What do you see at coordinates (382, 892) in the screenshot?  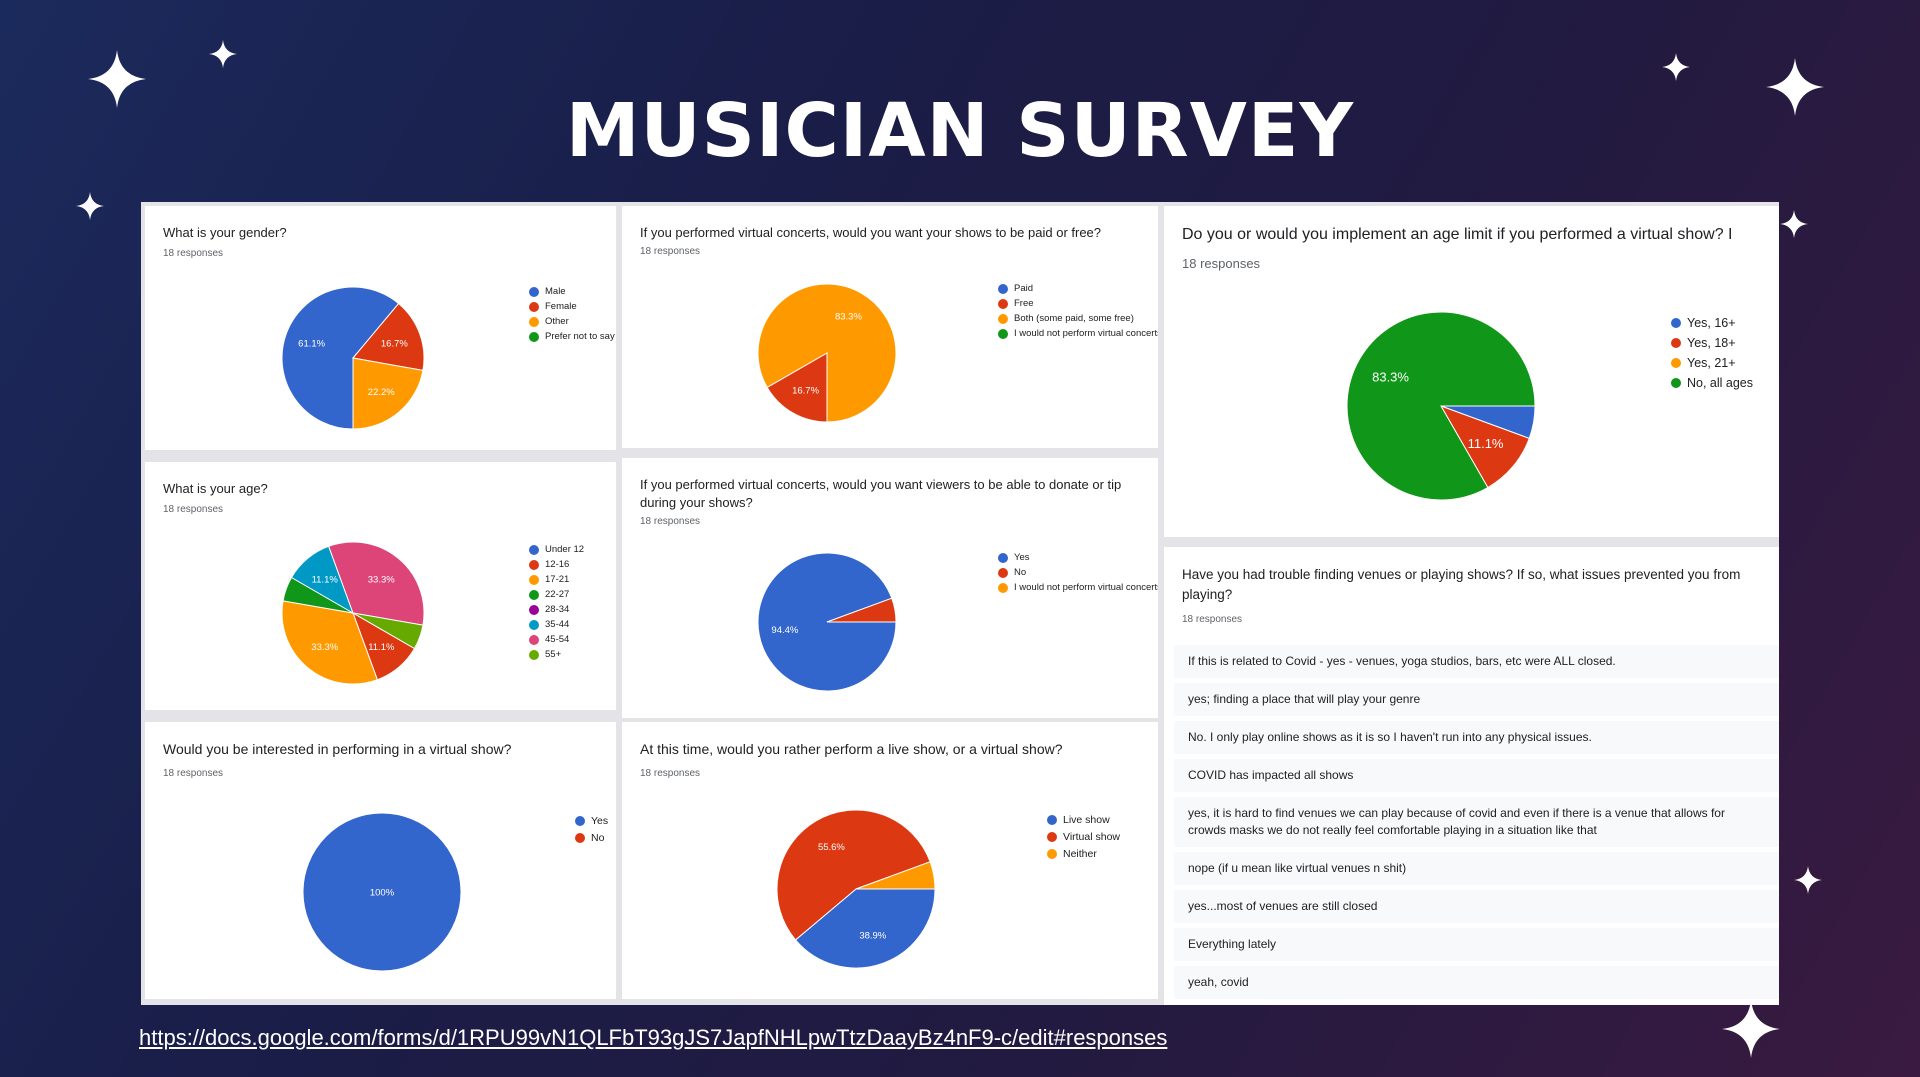 I see `pie-slice-yes` at bounding box center [382, 892].